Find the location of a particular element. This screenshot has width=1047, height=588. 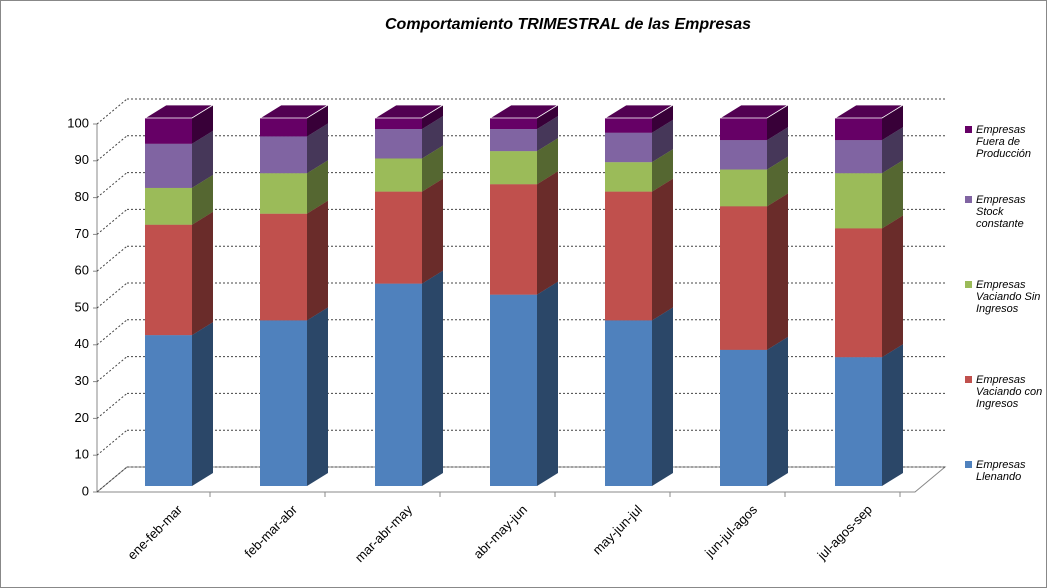

legend-label: Empresas Vaciando con Ingresos is located at coordinates (1009, 392).